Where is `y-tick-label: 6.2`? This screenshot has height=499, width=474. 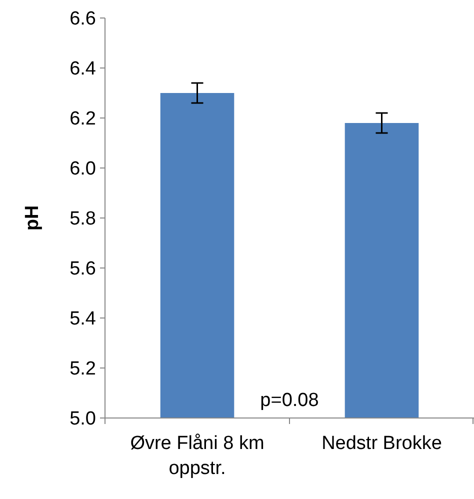
y-tick-label: 6.2 is located at coordinates (83, 119).